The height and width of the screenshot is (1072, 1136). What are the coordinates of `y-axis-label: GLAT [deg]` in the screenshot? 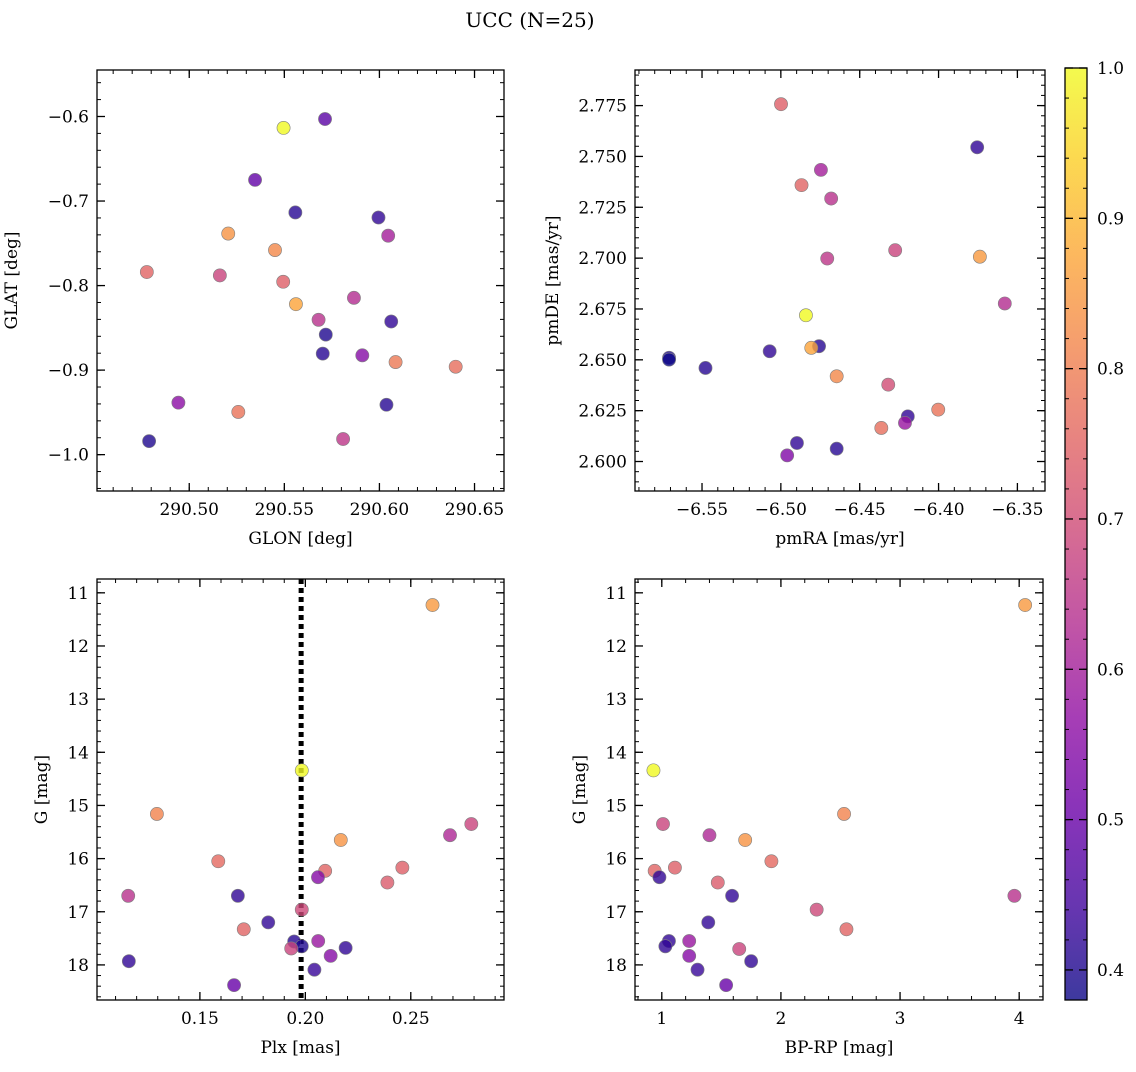 It's located at (12, 280).